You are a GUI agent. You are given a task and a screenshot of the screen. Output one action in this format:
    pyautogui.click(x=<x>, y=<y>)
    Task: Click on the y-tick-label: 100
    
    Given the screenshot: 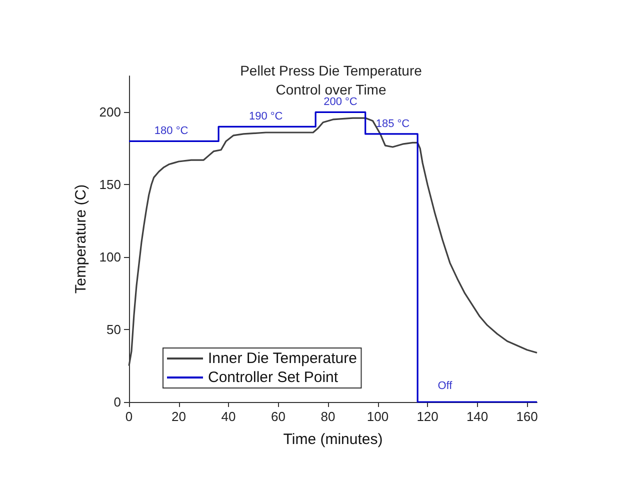 What is the action you would take?
    pyautogui.click(x=110, y=257)
    